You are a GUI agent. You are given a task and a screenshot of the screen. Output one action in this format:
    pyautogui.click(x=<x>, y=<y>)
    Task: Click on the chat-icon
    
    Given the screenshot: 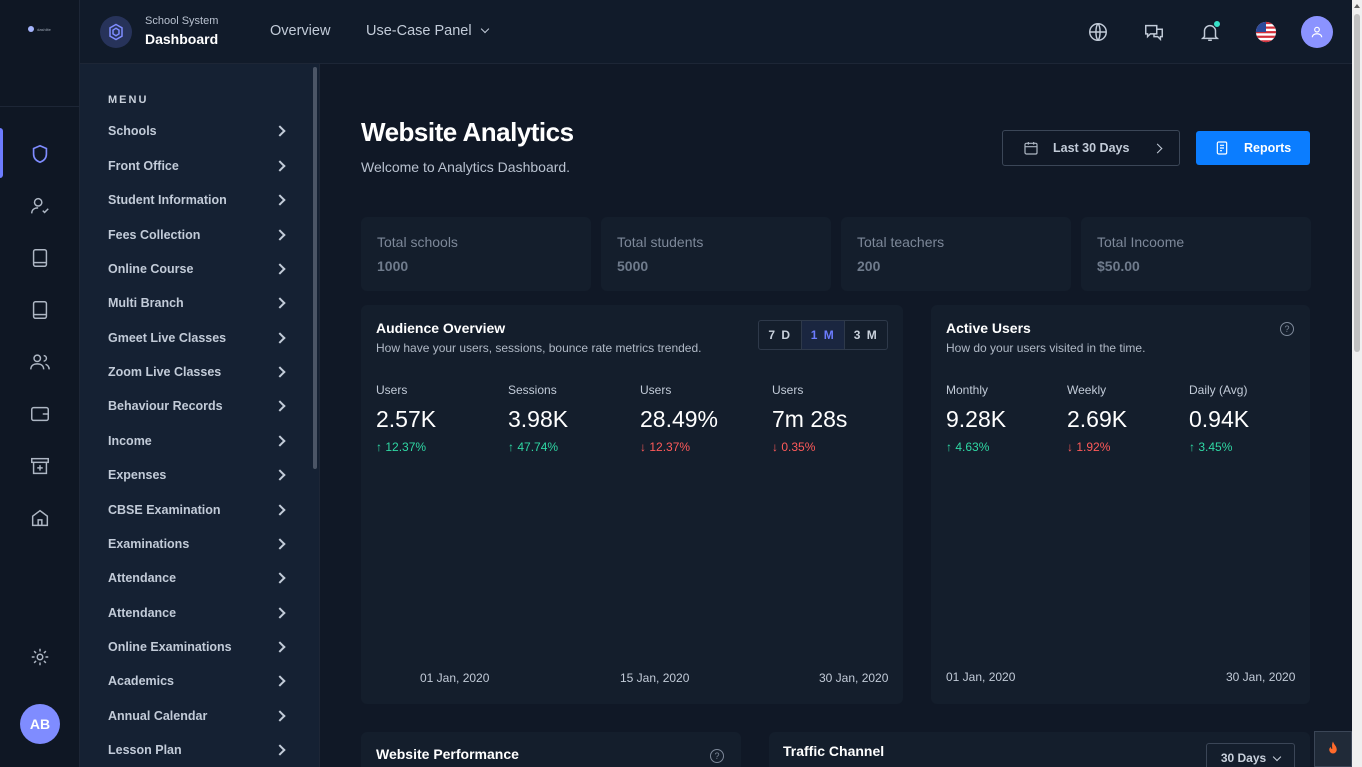 What is the action you would take?
    pyautogui.click(x=1154, y=32)
    